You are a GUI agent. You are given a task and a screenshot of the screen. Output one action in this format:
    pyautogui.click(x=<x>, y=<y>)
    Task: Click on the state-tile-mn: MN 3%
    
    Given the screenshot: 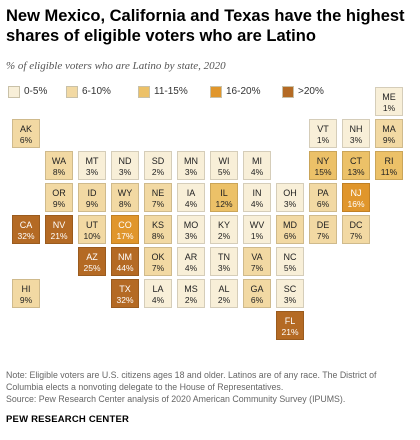 What is the action you would take?
    pyautogui.click(x=191, y=165)
    